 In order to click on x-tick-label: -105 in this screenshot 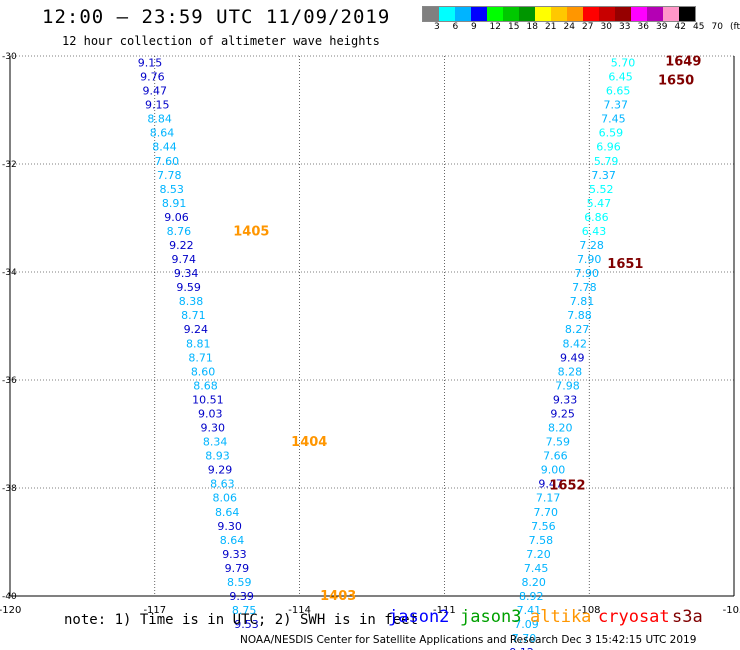, I will do `click(731, 610)`.